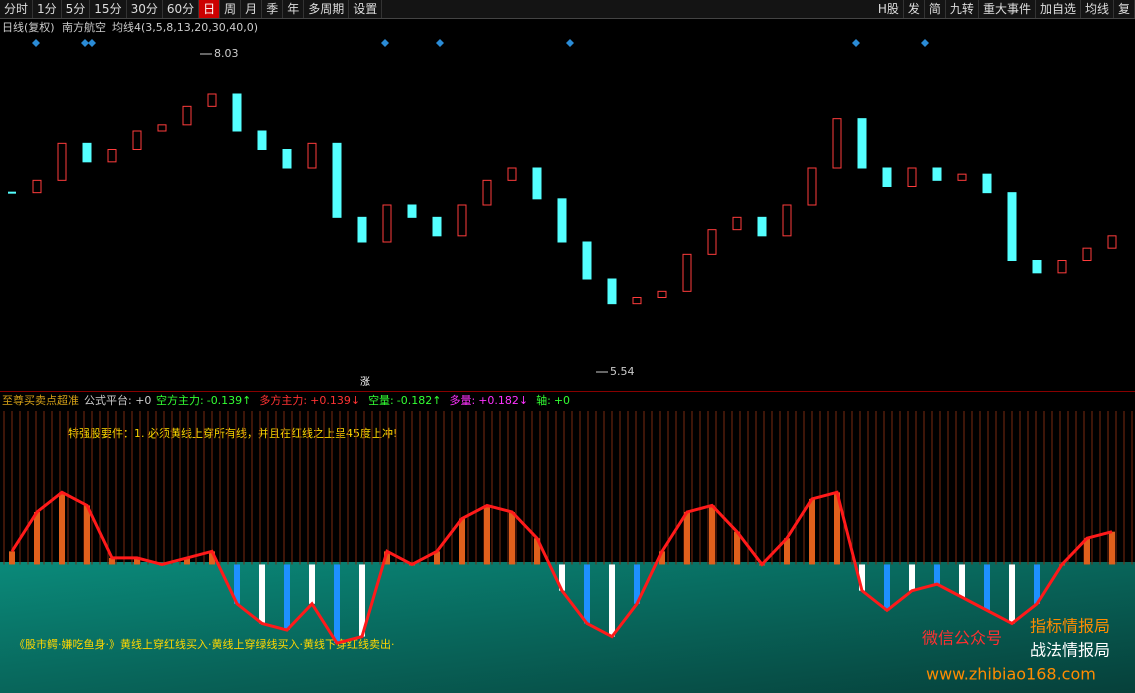 This screenshot has height=693, width=1135. Describe the element at coordinates (294, 9) in the screenshot. I see `toolbar-button: 年` at that location.